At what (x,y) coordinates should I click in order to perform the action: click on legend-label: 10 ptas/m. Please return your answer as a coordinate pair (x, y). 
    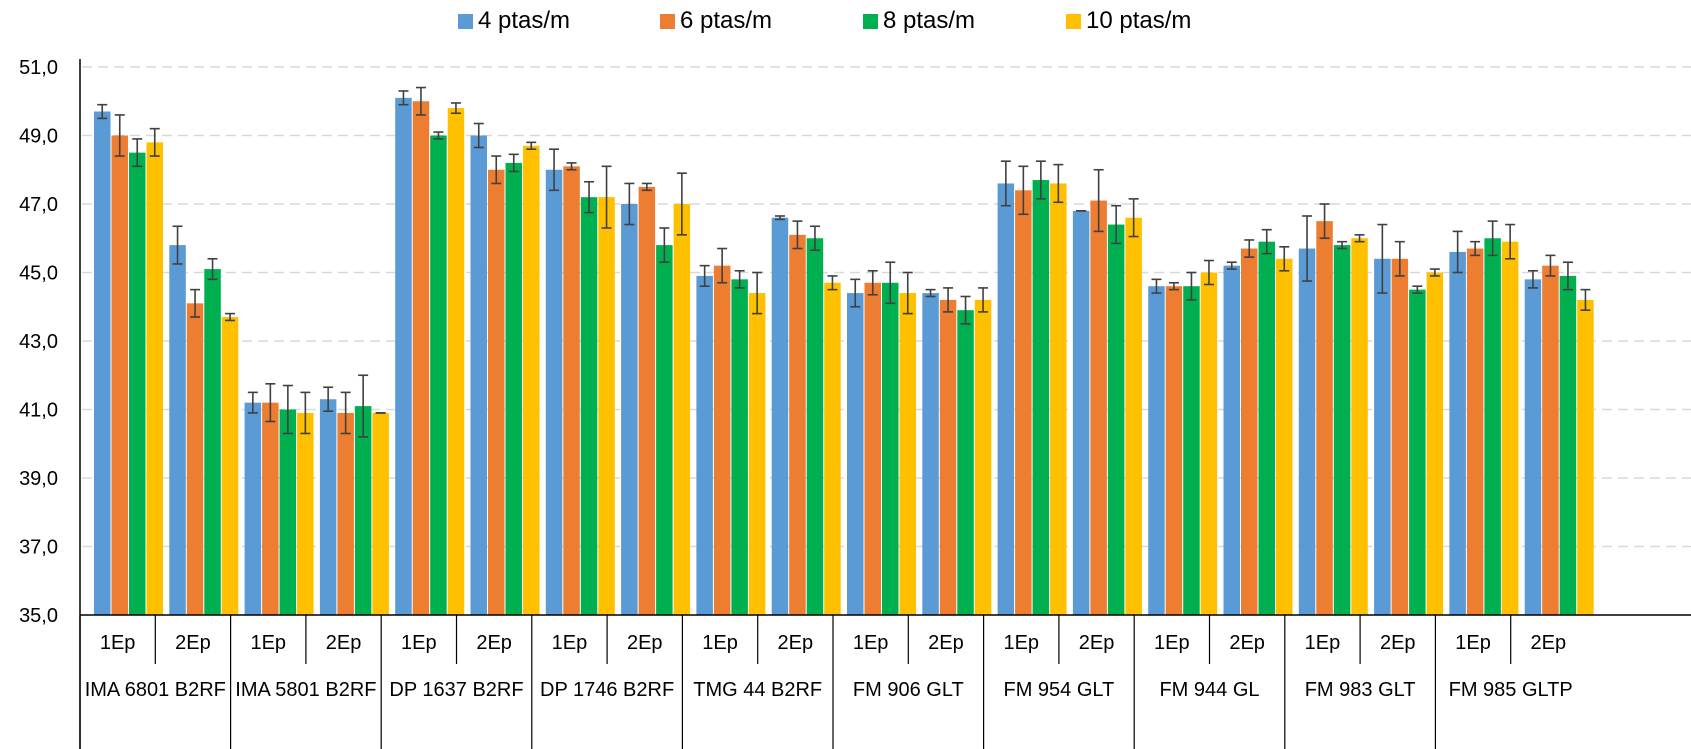
    Looking at the image, I should click on (1139, 20).